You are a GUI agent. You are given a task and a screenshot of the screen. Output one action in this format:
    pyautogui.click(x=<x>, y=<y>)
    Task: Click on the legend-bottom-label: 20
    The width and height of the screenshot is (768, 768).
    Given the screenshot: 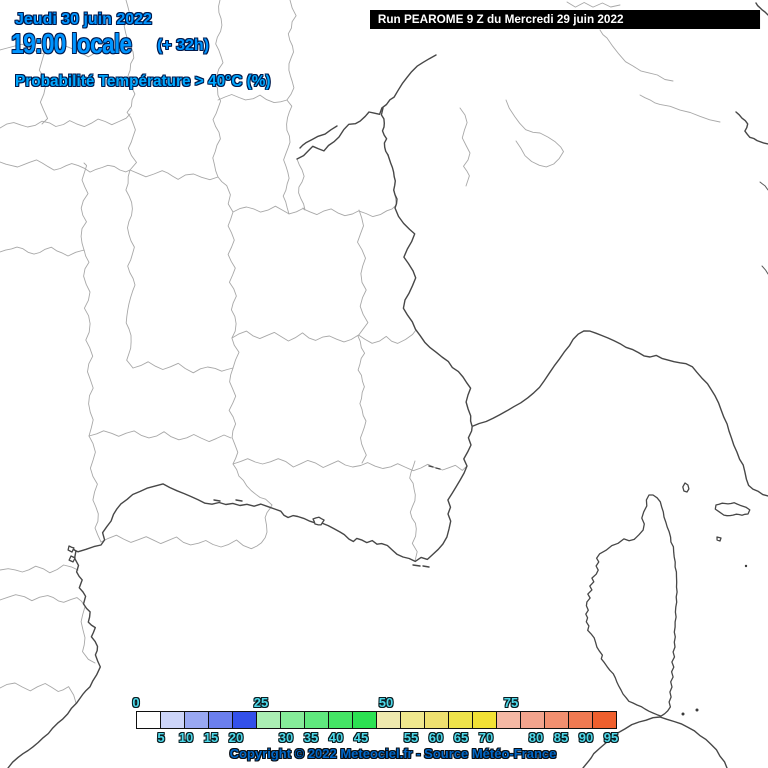 What is the action you would take?
    pyautogui.click(x=236, y=737)
    